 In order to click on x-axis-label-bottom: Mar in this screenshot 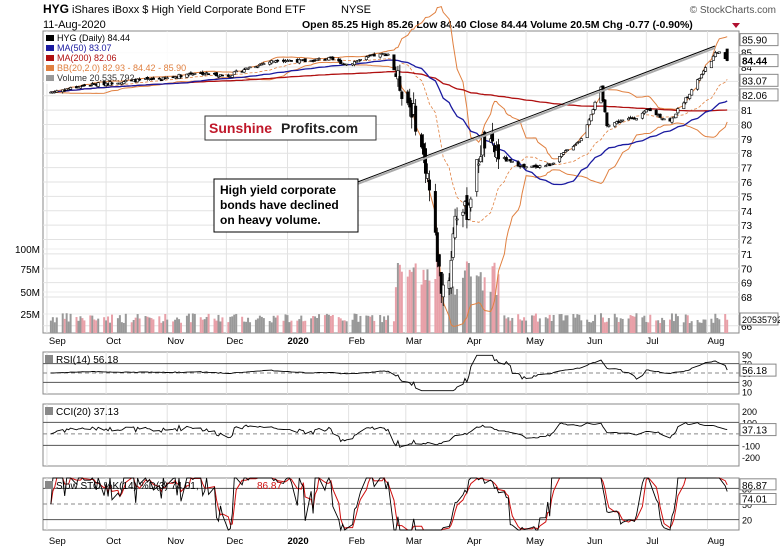, I will do `click(414, 541)`.